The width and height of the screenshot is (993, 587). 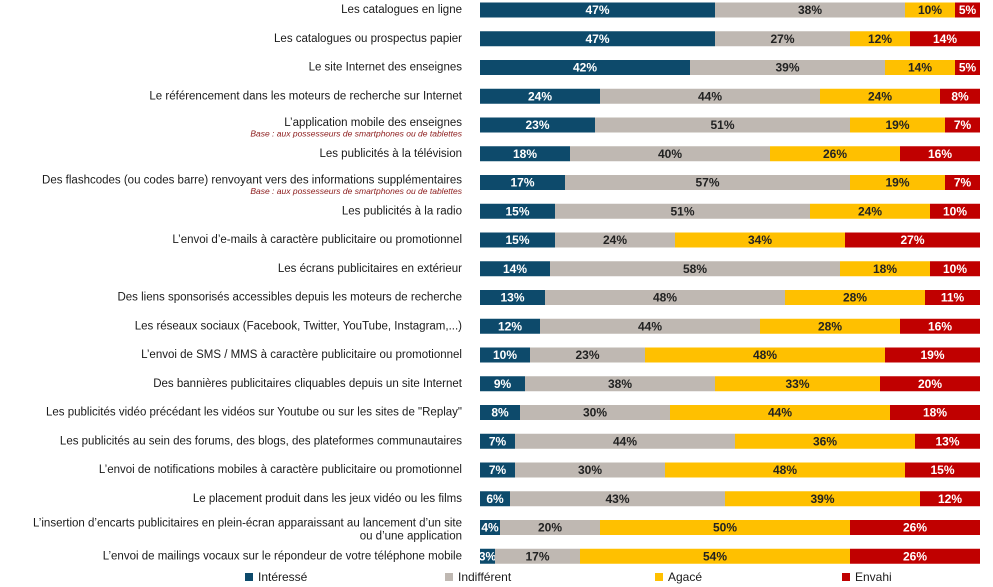 I want to click on data-label: 26%, so click(x=915, y=556).